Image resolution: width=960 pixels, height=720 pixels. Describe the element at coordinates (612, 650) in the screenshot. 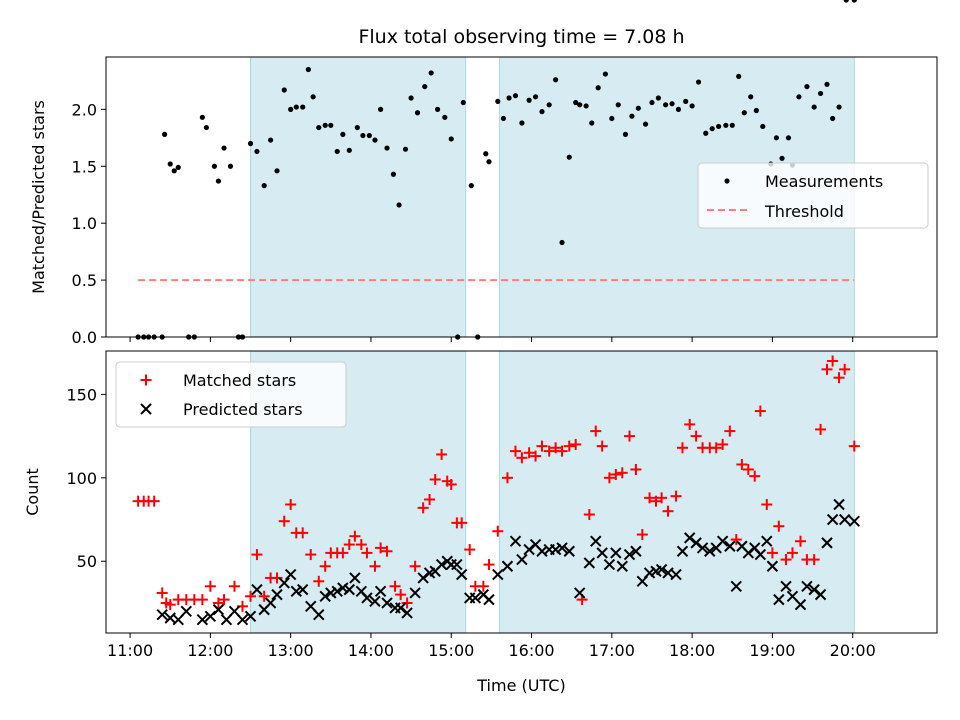

I see `x-tick-label: 17:00` at that location.